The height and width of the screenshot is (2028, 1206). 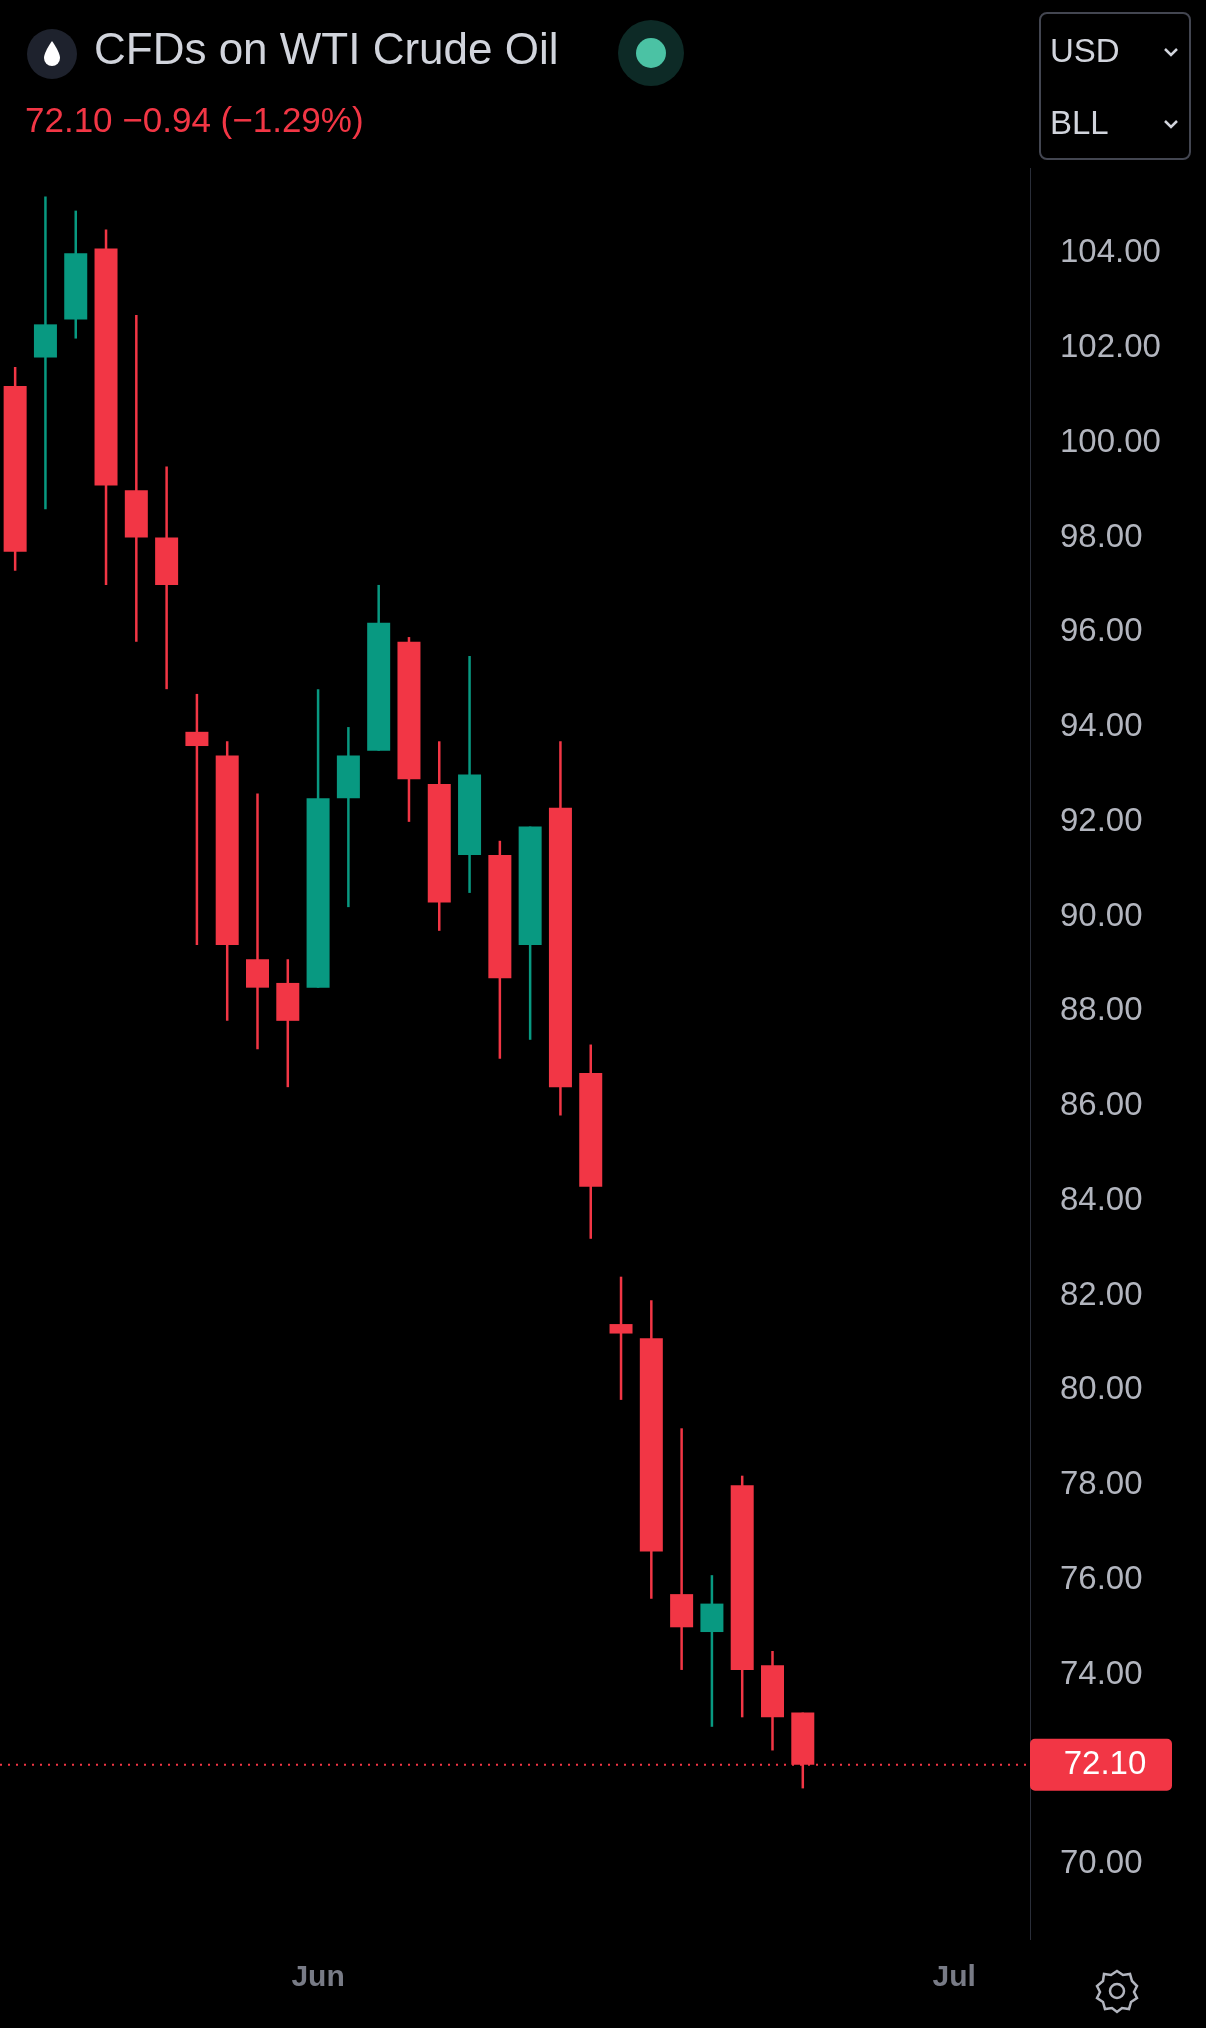 I want to click on y-tick-label: 80.00, so click(x=1101, y=1388).